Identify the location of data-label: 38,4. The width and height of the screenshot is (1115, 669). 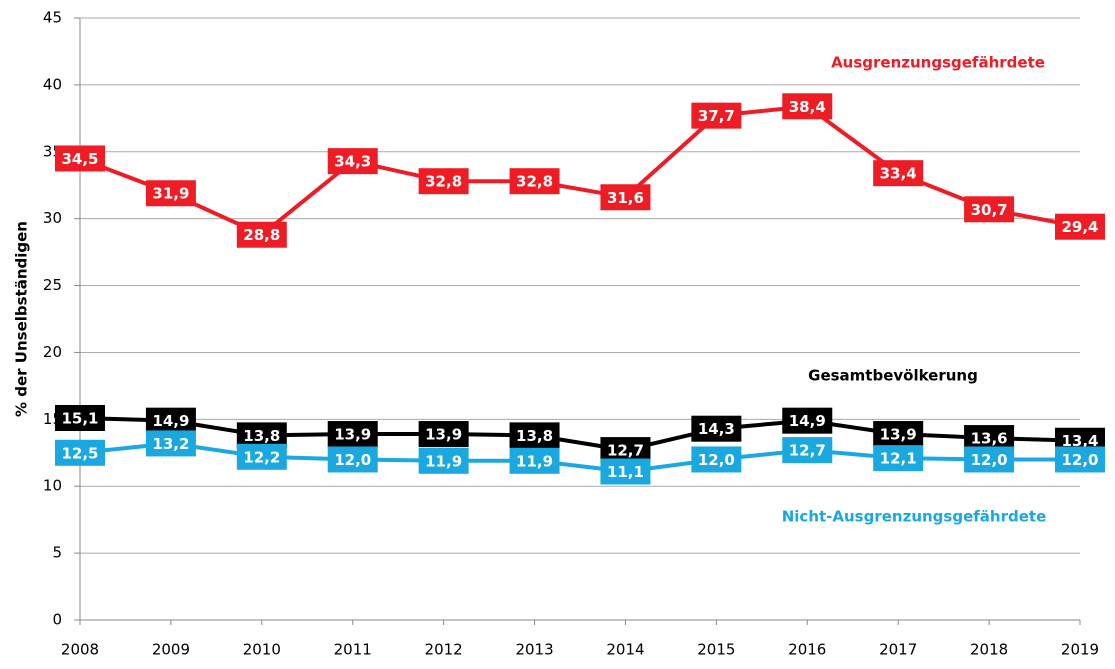
(807, 107).